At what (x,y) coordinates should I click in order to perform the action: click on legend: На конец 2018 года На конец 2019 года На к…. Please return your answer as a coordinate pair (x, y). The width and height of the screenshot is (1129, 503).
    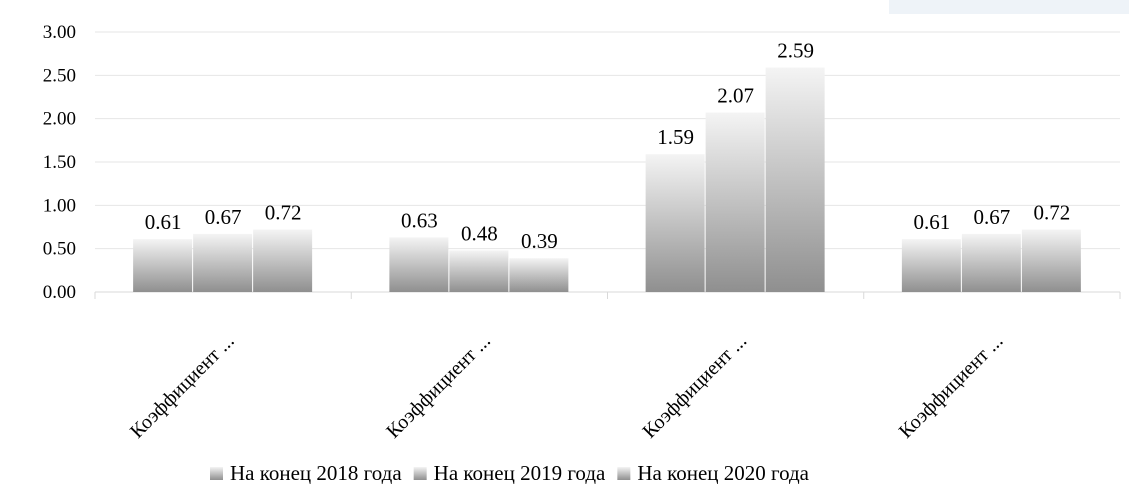
    Looking at the image, I should click on (510, 473).